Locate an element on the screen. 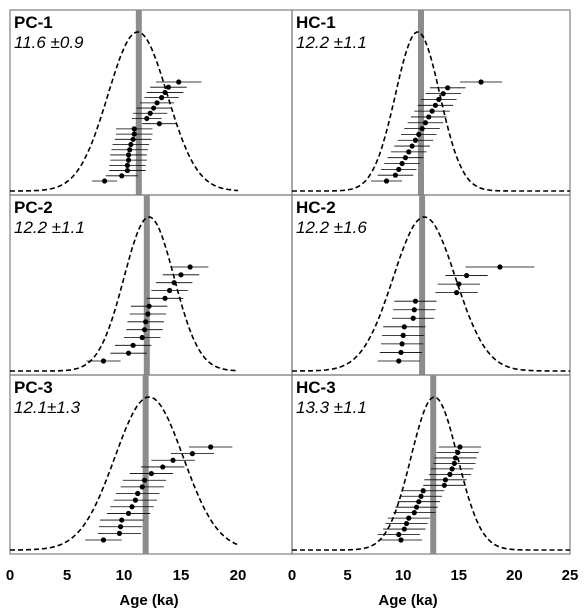  panel-name: HC-2 is located at coordinates (316, 207).